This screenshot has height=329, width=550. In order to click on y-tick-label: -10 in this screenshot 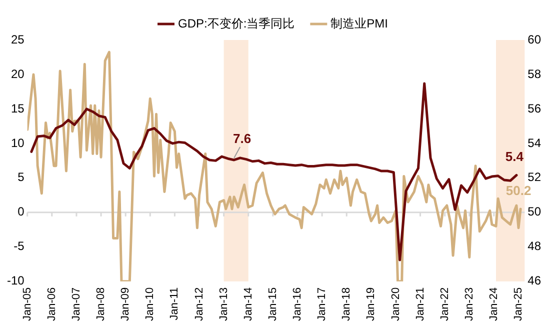, I will do `click(16, 281)`.